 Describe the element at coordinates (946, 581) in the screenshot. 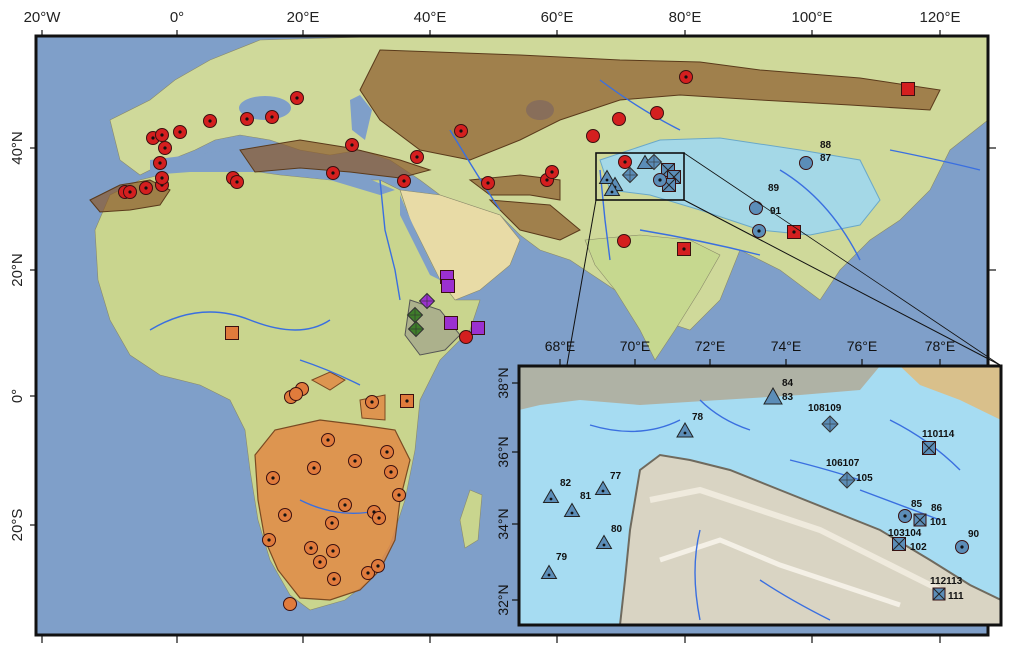

I see `inset-label-112113: 112113` at that location.